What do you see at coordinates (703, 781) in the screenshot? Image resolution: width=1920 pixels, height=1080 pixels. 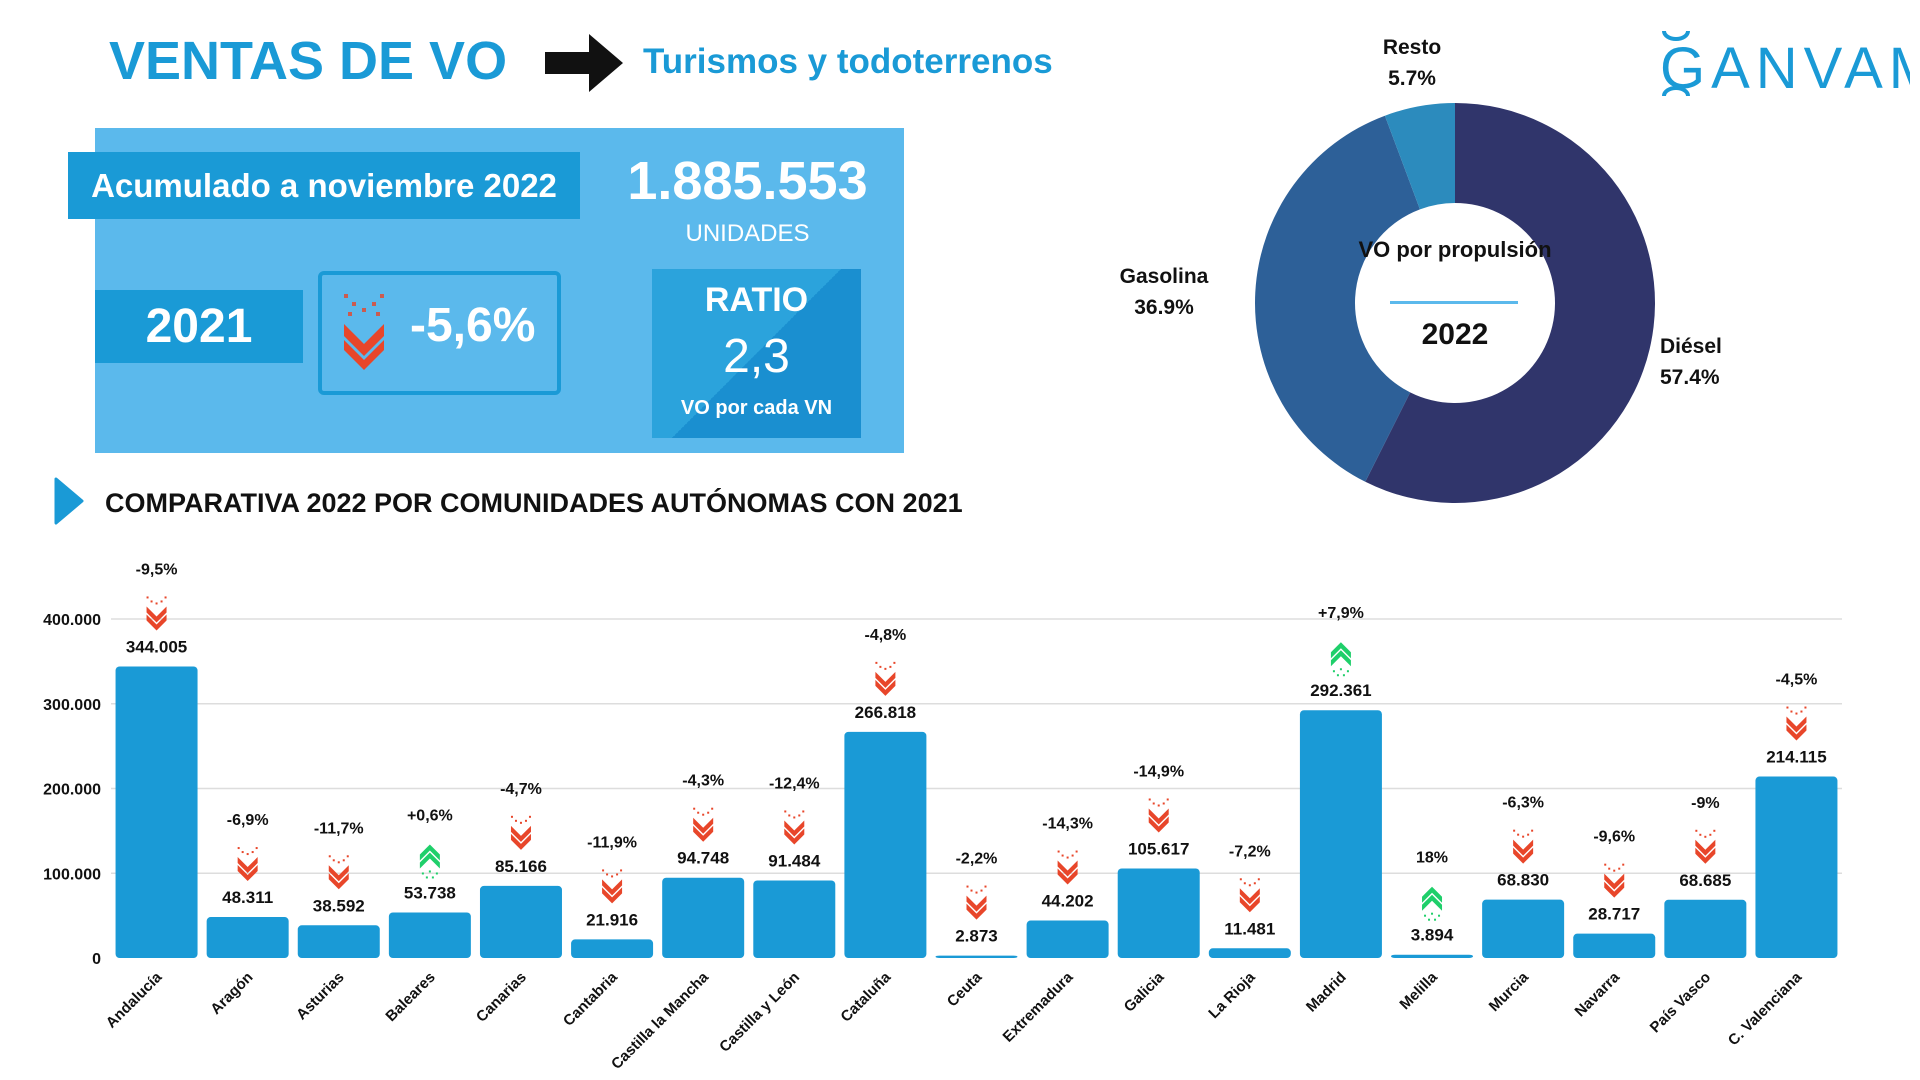 I see `change-label: -4,3%` at bounding box center [703, 781].